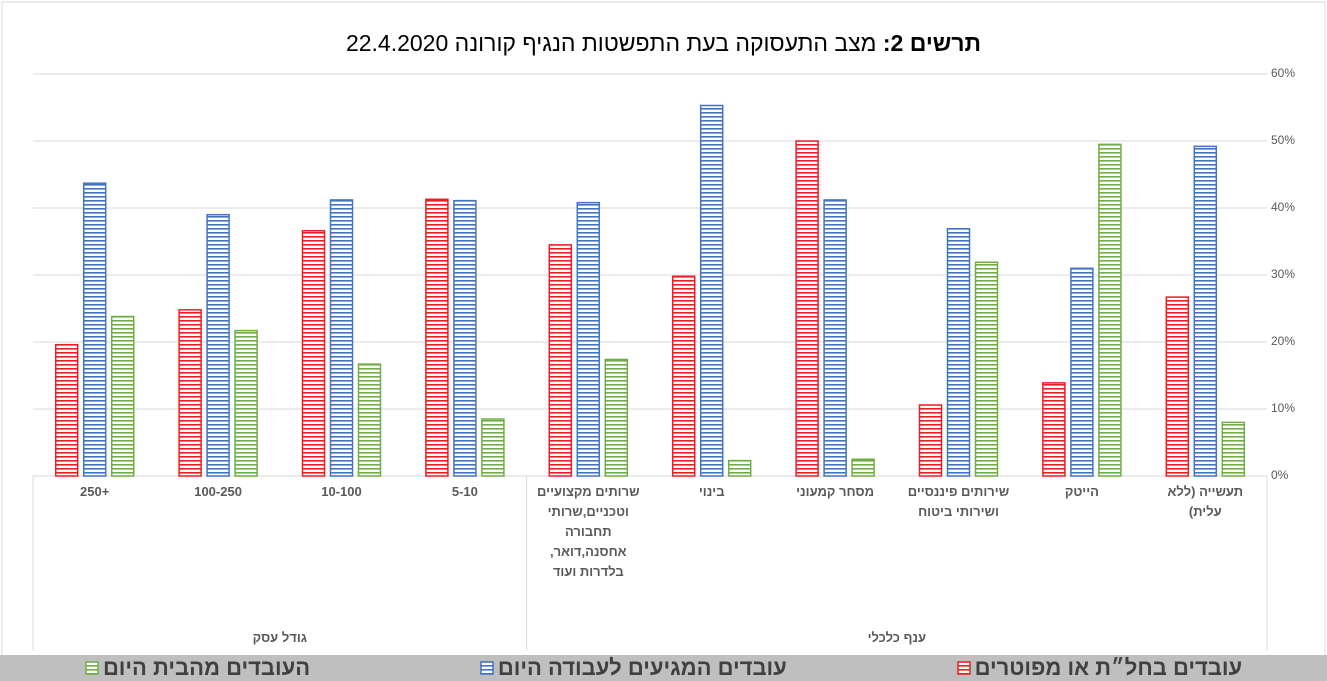  I want to click on x-tick-label: תעשייה (ללא עלית), so click(1205, 501).